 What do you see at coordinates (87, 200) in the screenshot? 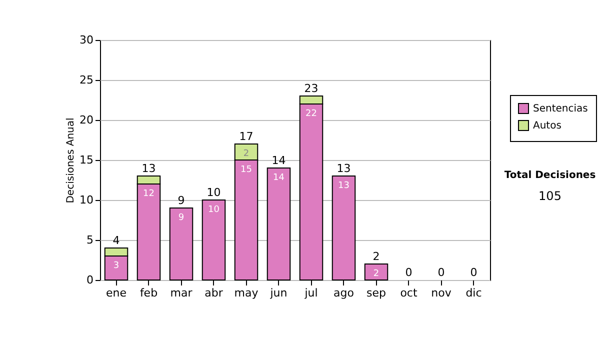
I see `y-tick-label: 10` at bounding box center [87, 200].